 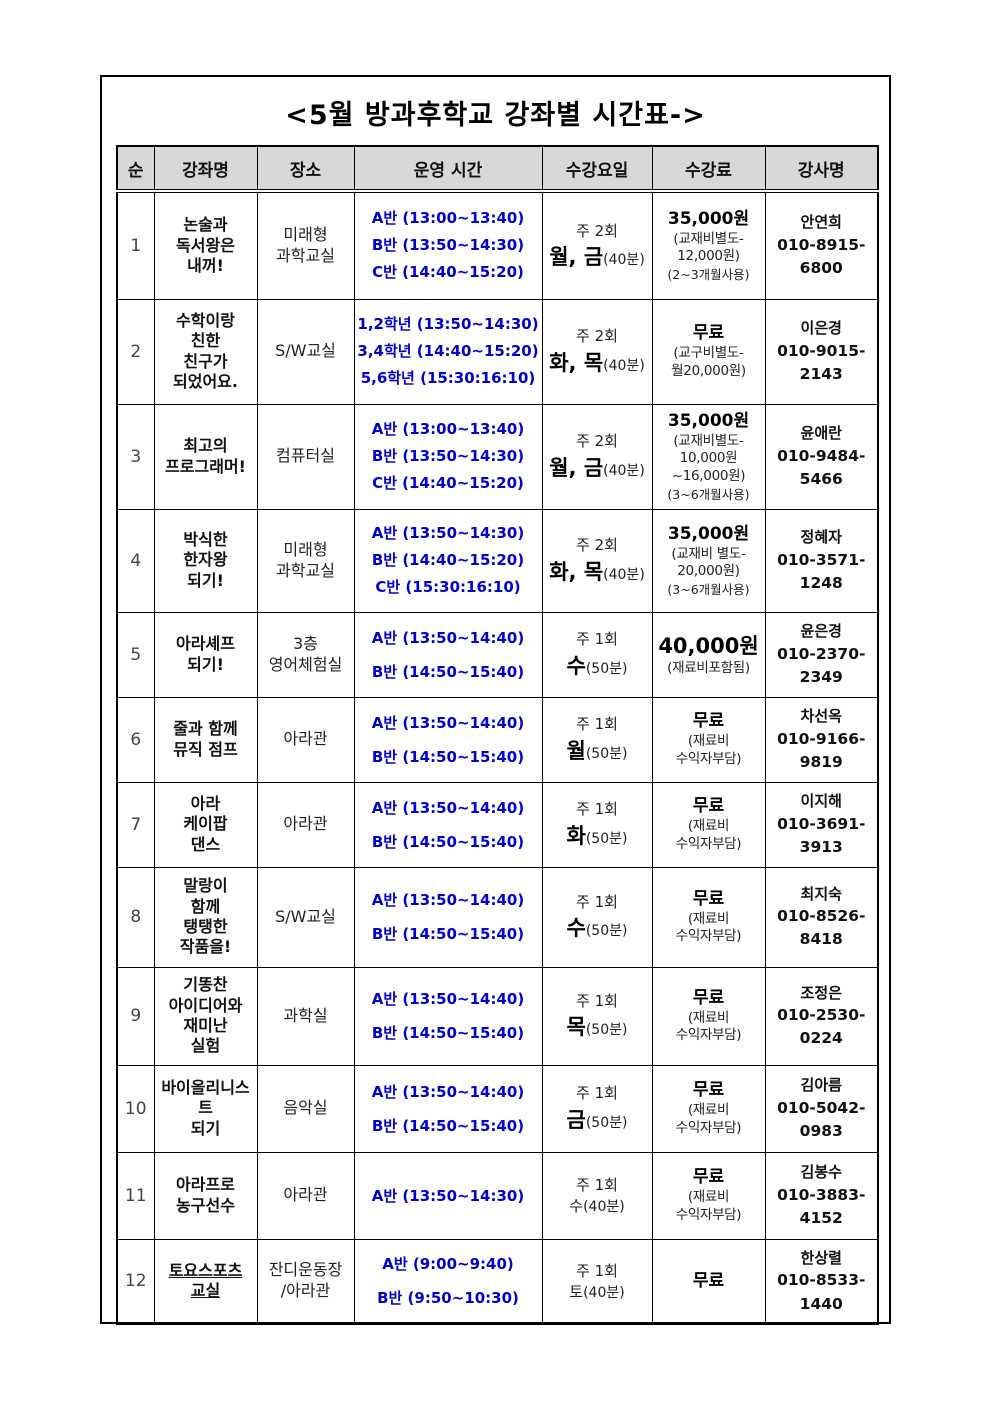 What do you see at coordinates (821, 1281) in the screenshot?
I see `instructor: 한상렬 010-8533-1440` at bounding box center [821, 1281].